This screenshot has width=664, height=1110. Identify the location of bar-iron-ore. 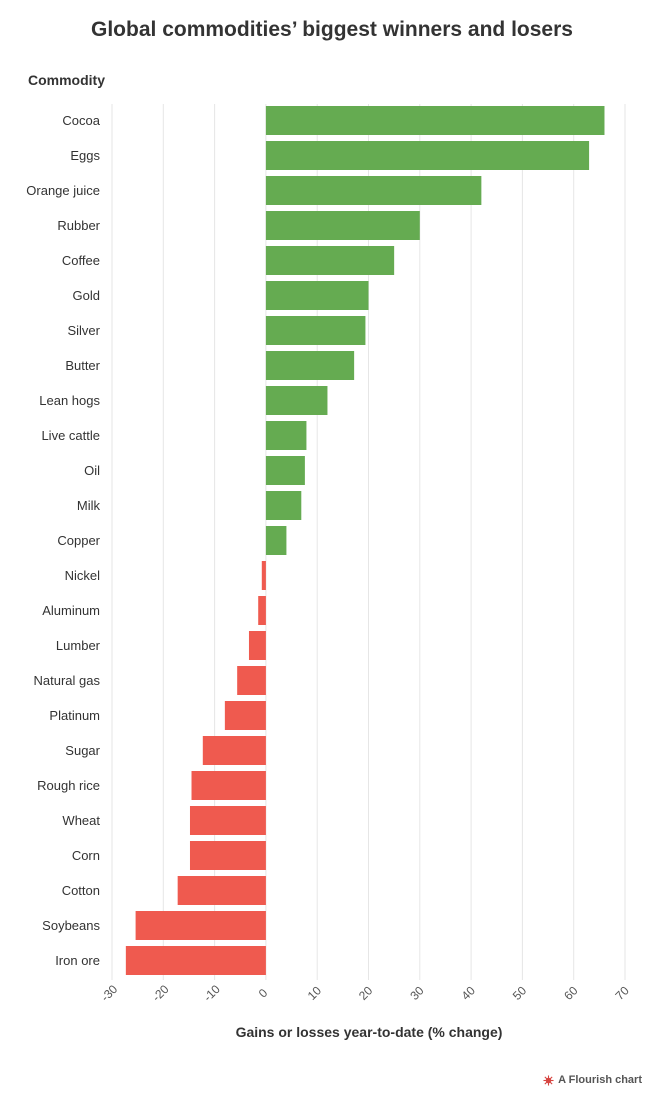
(195, 960).